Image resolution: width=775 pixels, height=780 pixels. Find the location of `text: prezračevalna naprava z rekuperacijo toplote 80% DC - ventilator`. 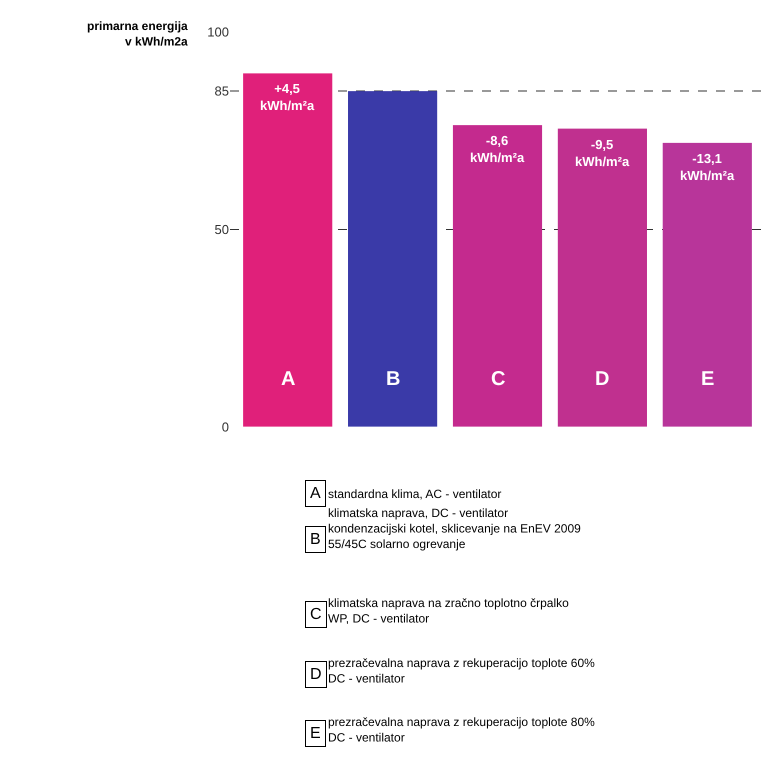

text: prezračevalna naprava z rekuperacijo toplote 80% DC - ventilator is located at coordinates (462, 730).